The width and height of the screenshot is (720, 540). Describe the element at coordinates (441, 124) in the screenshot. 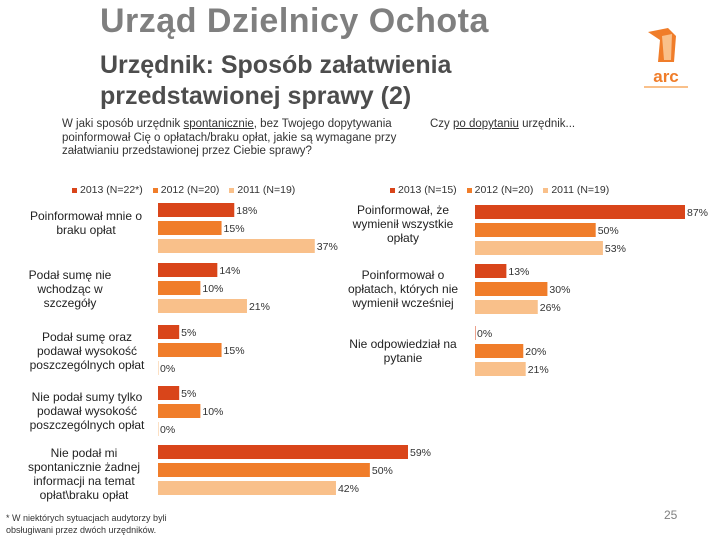

I see `question-right-pre: Czy` at that location.